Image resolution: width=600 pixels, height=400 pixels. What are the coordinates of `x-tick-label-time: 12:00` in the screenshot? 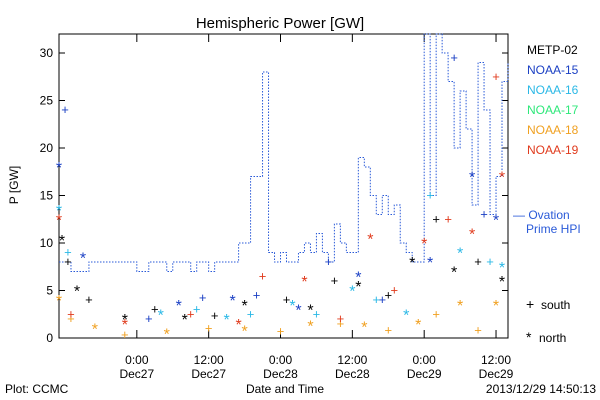 It's located at (209, 360).